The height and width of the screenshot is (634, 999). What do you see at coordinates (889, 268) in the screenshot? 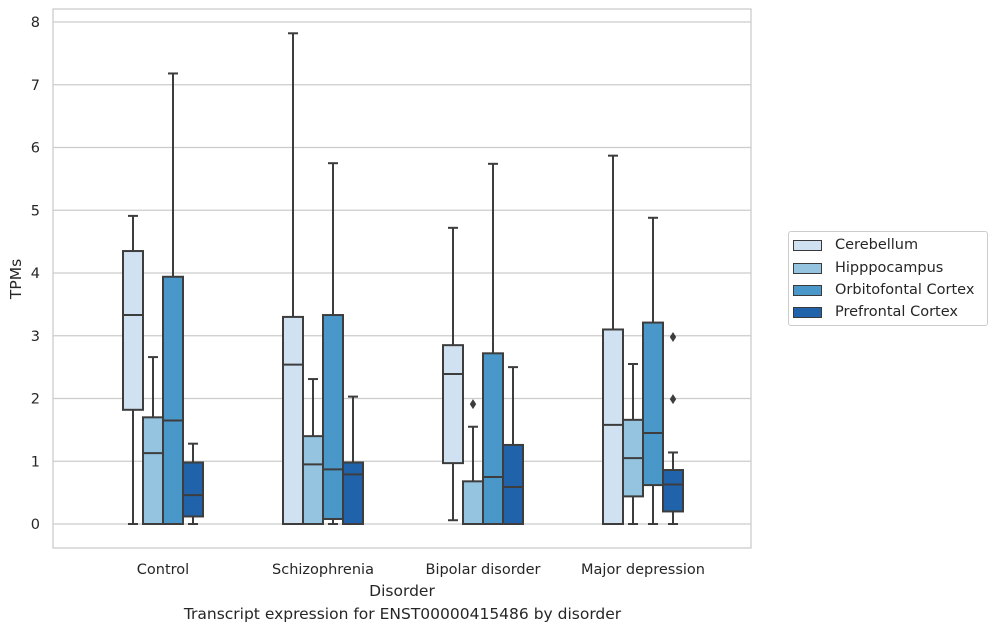
I see `legend-label: Hipppocampus` at bounding box center [889, 268].